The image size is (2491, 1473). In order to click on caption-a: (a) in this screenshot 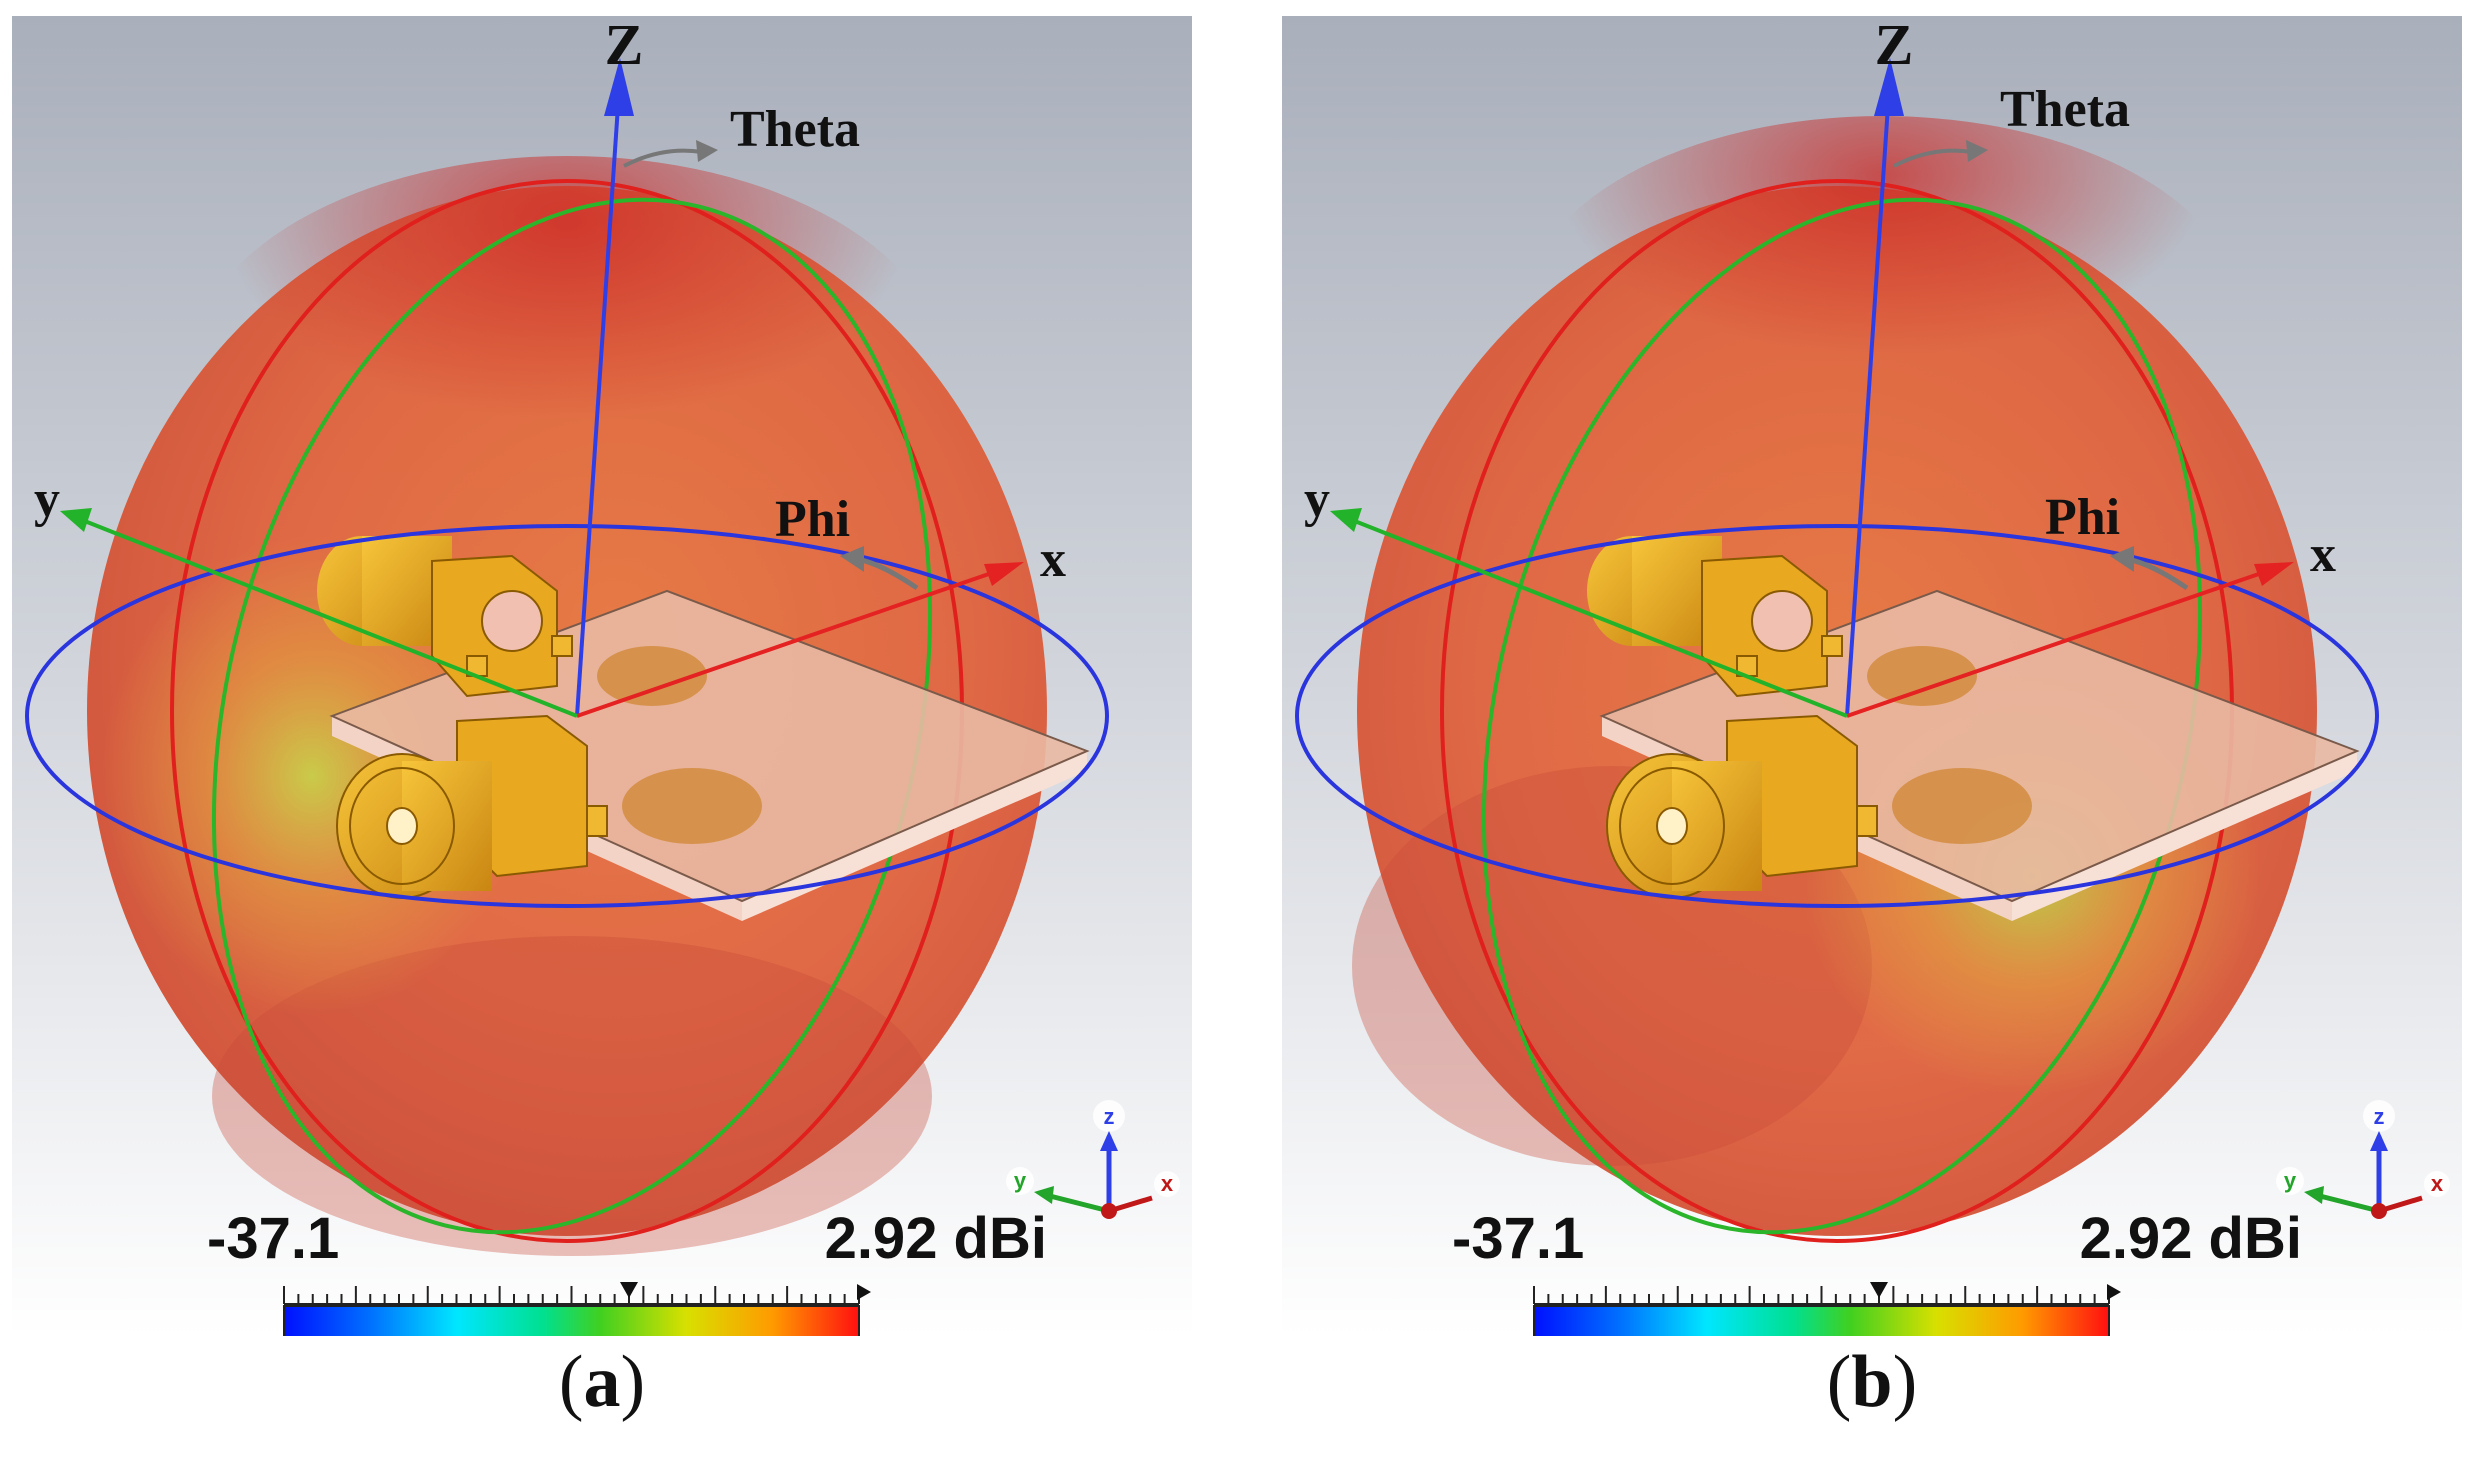, I will do `click(602, 1382)`.